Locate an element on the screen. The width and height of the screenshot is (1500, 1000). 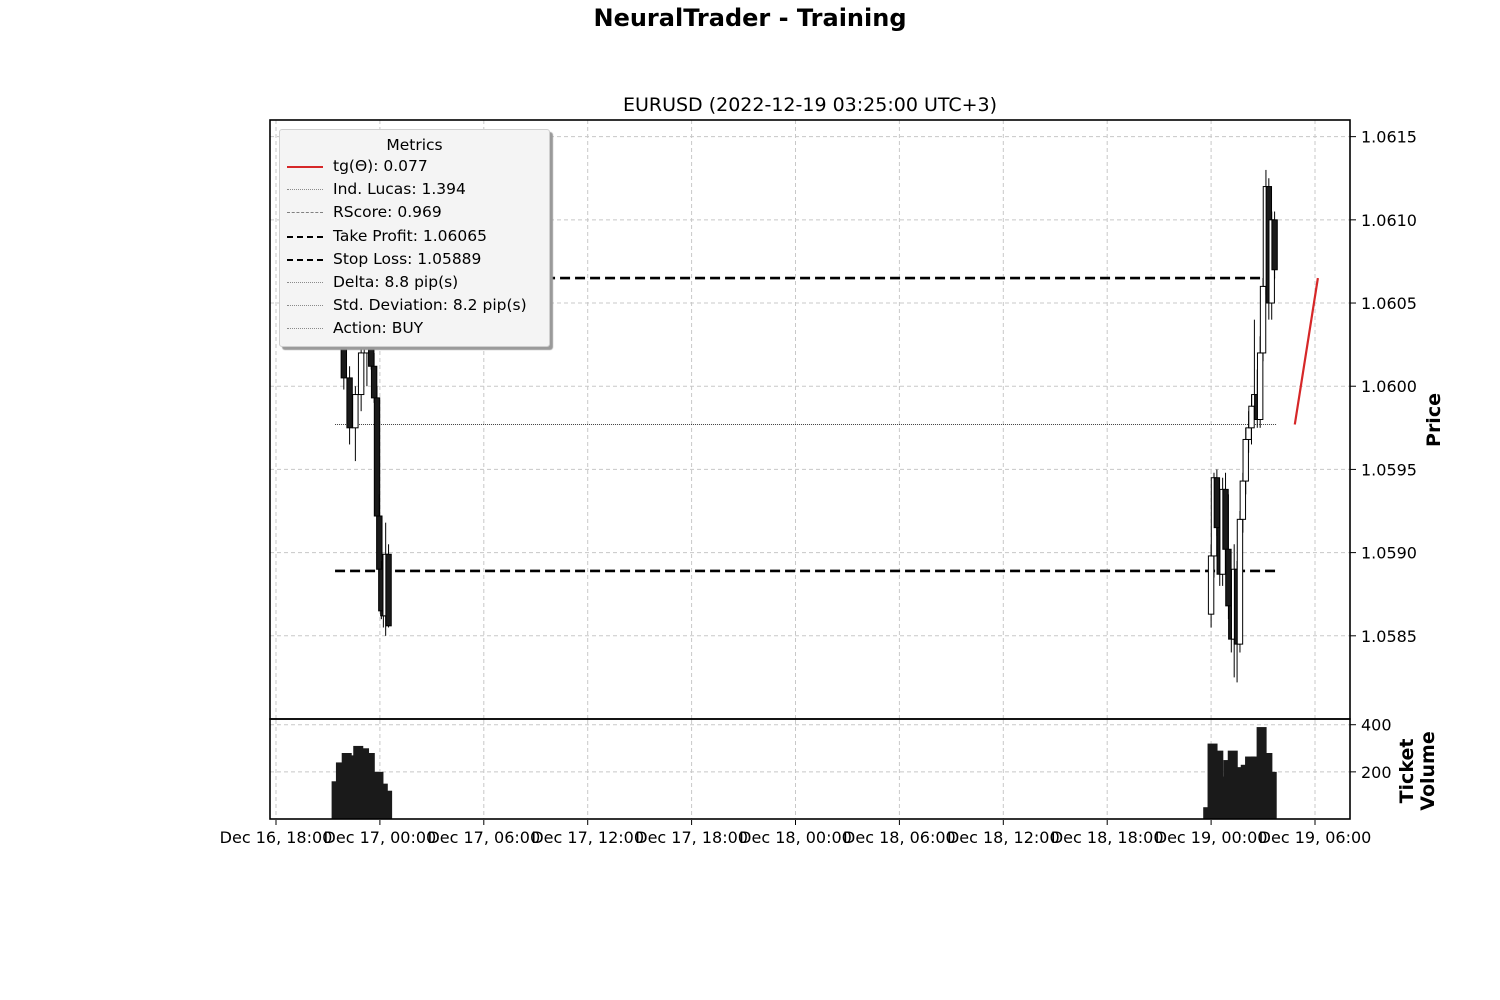
volume-axis-label-line2: Volume is located at coordinates (1428, 770).